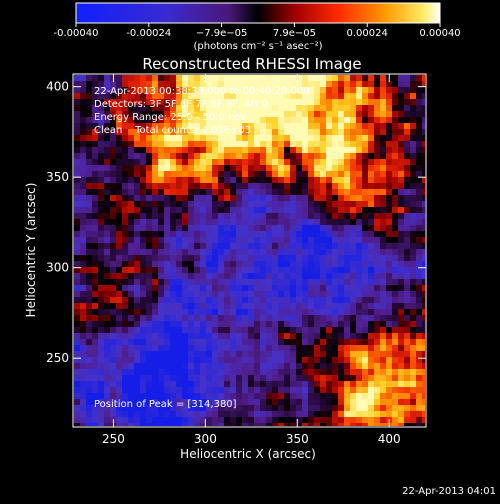 This screenshot has width=500, height=504. Describe the element at coordinates (297, 439) in the screenshot. I see `x-tick-label: 350` at that location.